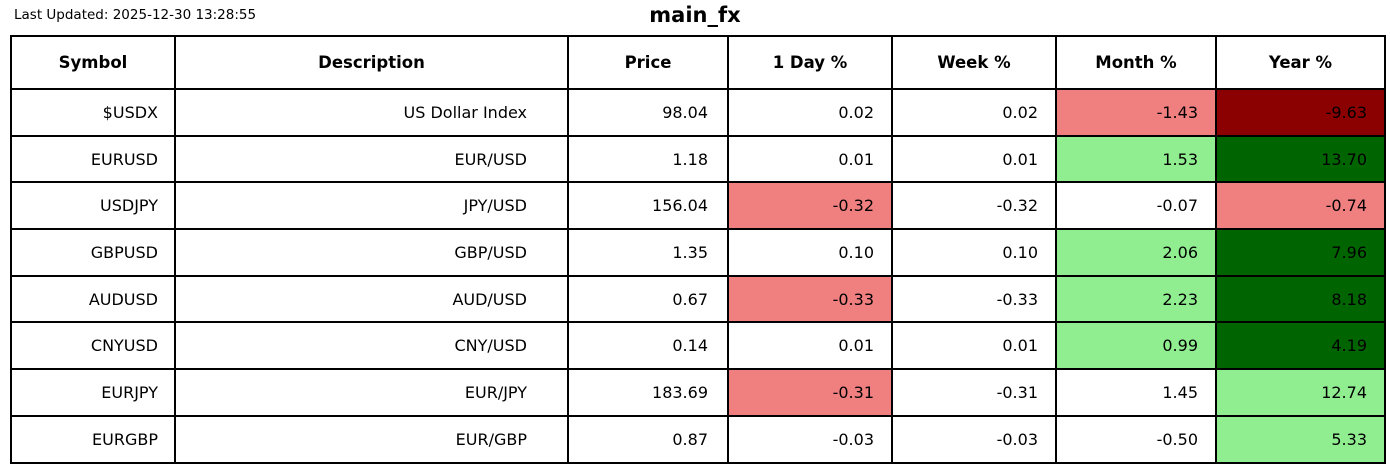 This screenshot has width=1390, height=470. Describe the element at coordinates (371, 112) in the screenshot. I see `cell-description: US Dollar Index` at that location.